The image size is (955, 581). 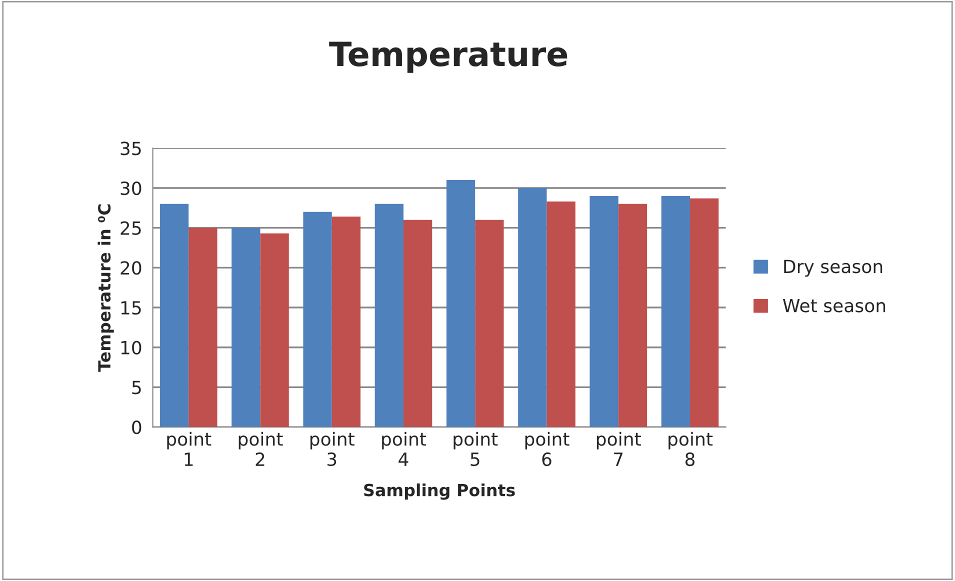 What do you see at coordinates (130, 149) in the screenshot?
I see `y-tick-label: 35` at bounding box center [130, 149].